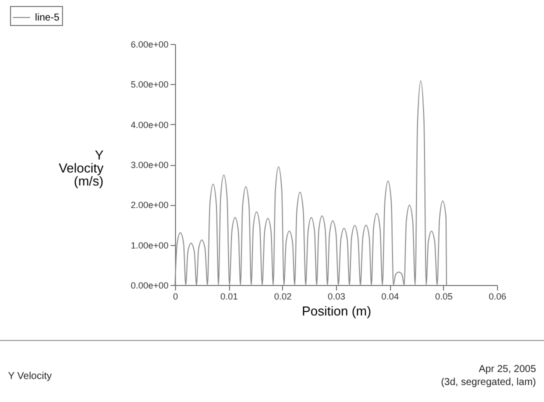 The image size is (544, 402). I want to click on x-tick-label: 0.04, so click(390, 297).